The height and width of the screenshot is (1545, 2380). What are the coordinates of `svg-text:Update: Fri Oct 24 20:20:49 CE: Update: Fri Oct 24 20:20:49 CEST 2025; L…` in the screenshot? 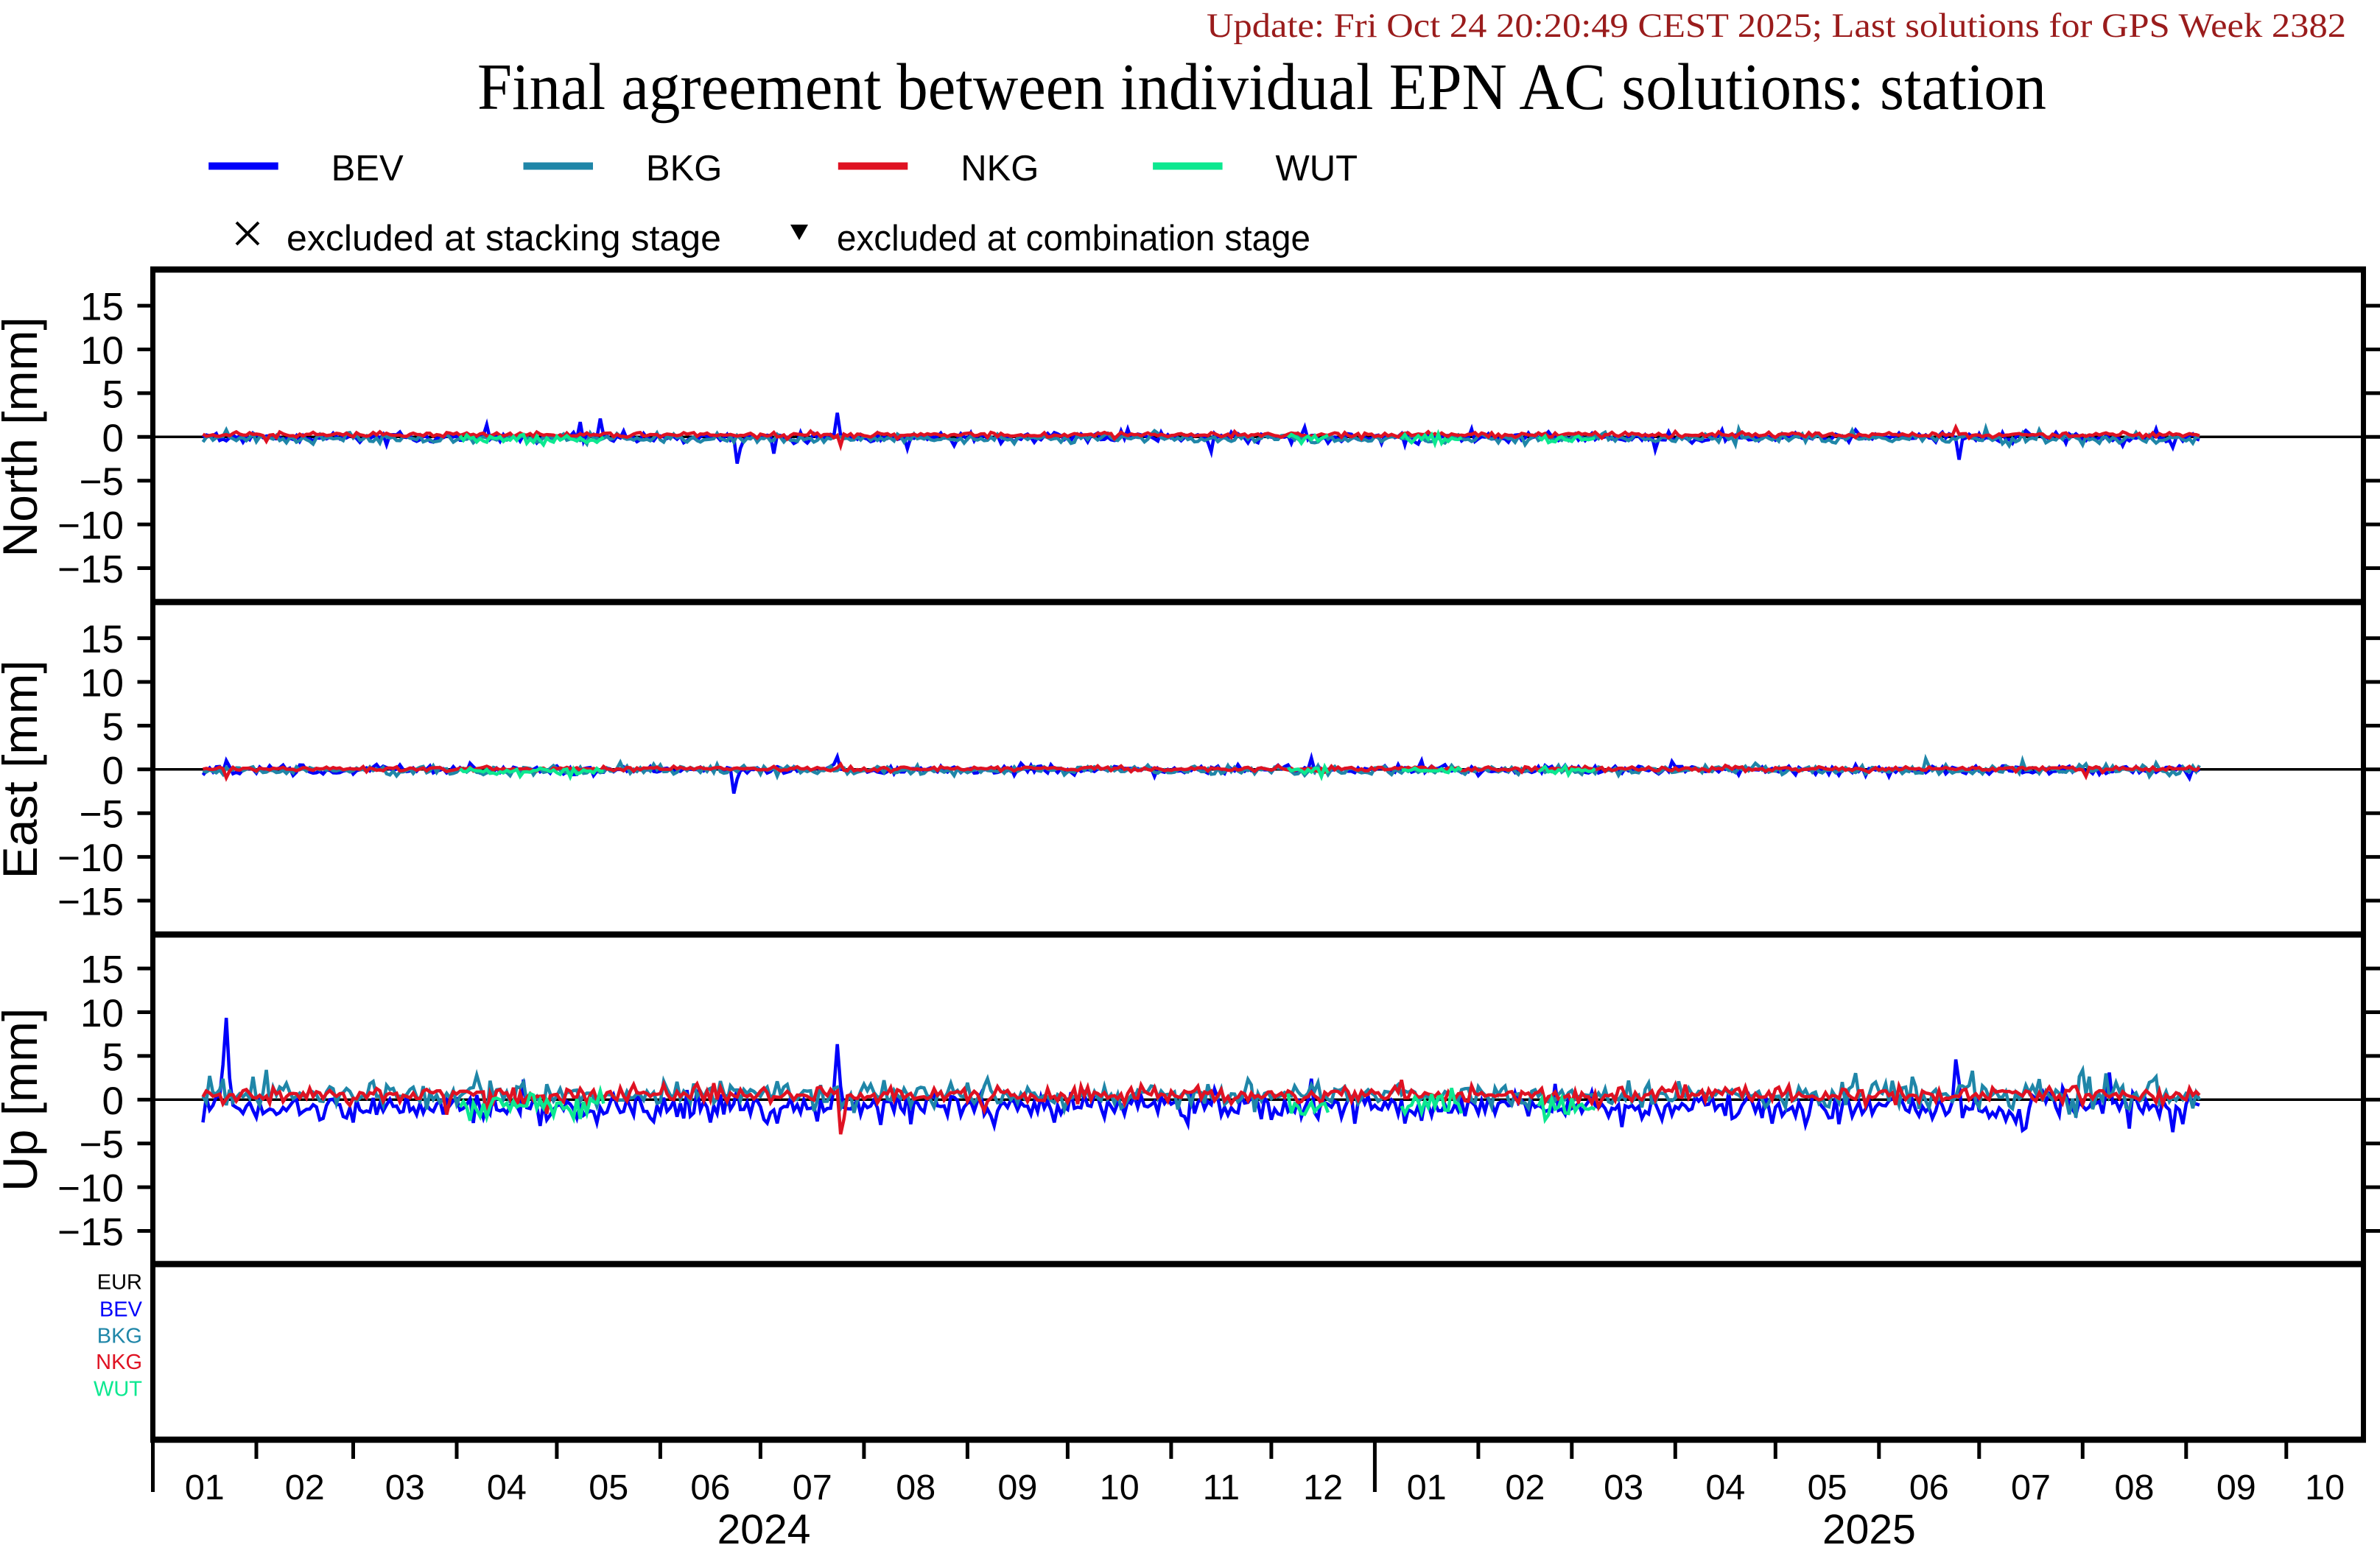 It's located at (1776, 26).